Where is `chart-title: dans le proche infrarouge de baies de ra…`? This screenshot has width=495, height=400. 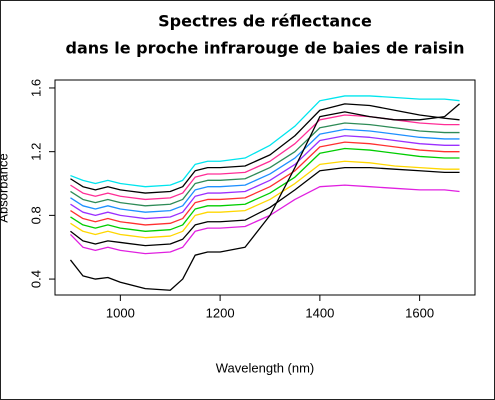 chart-title: dans le proche infrarouge de baies de ra… is located at coordinates (265, 48).